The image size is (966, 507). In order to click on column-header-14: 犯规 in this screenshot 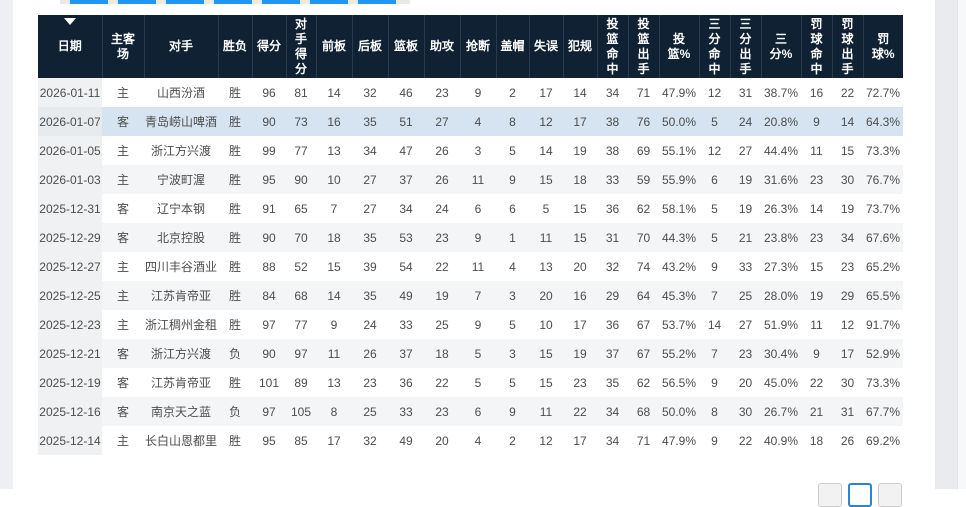, I will do `click(580, 46)`.